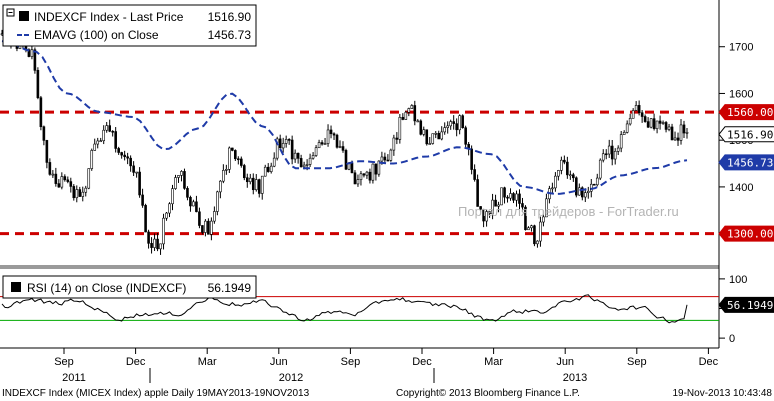 This screenshot has width=774, height=401. Describe the element at coordinates (351, 362) in the screenshot. I see `month-tick-label: Sep` at that location.